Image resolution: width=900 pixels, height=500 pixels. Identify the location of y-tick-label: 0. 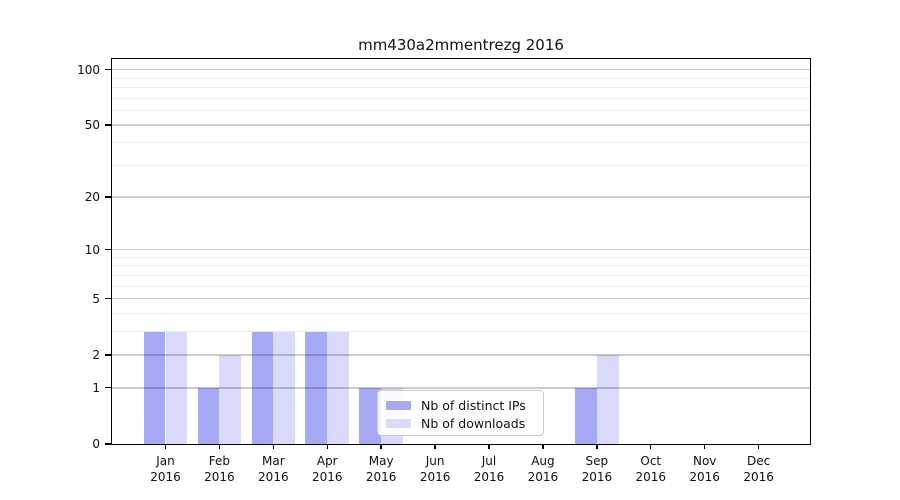
(96, 444).